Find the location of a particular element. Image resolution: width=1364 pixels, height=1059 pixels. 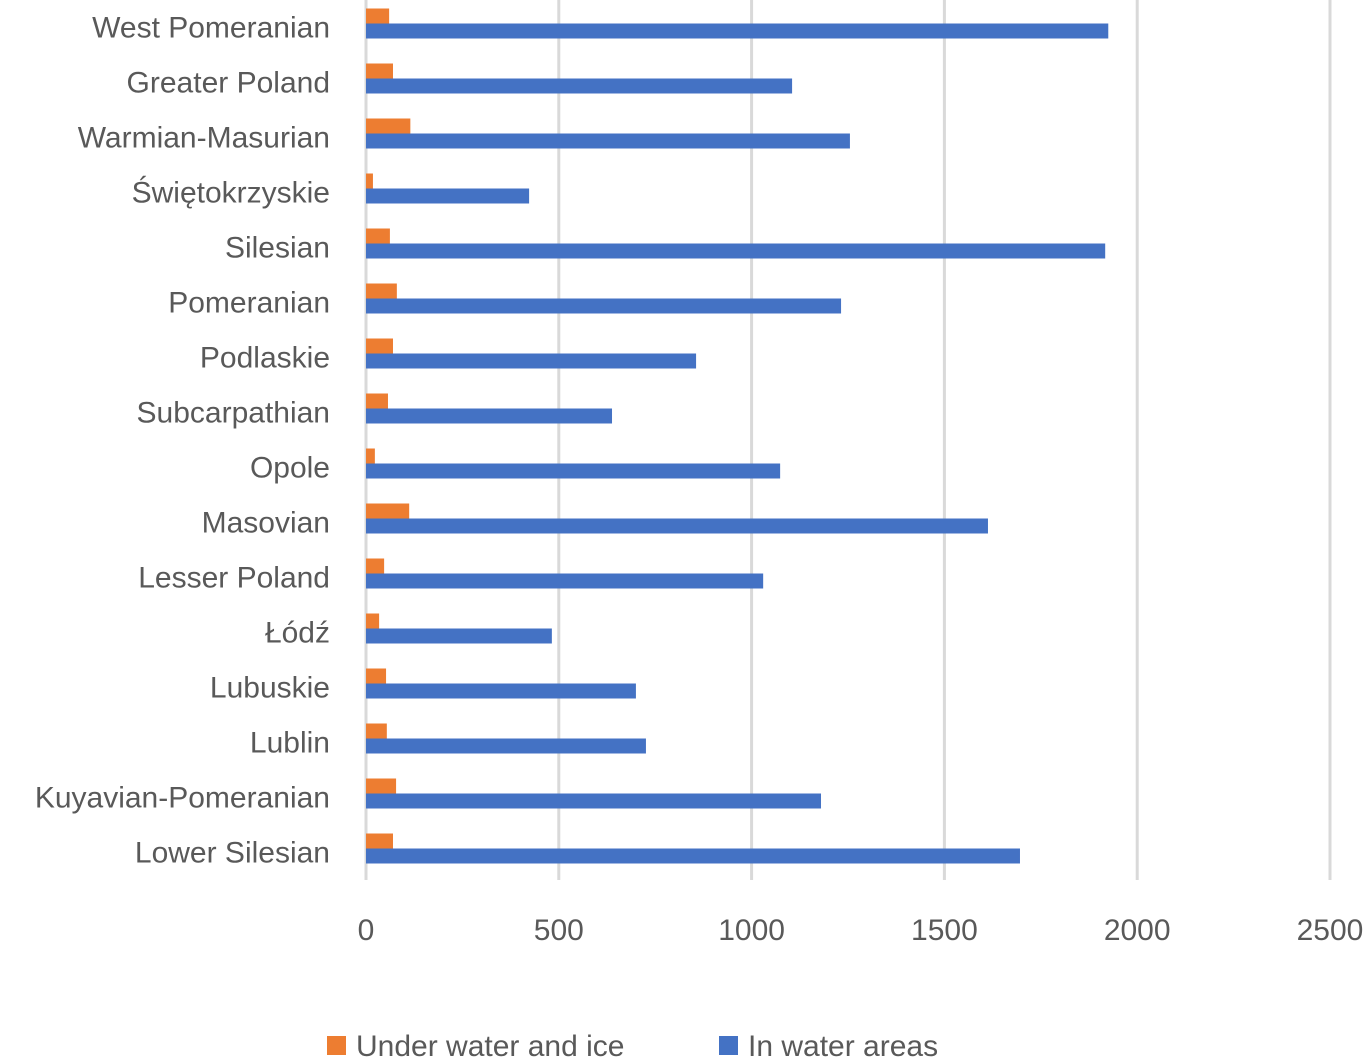

category-label-kuyavian-pomeranian: Kuyavian-Pomeranian is located at coordinates (182, 798).